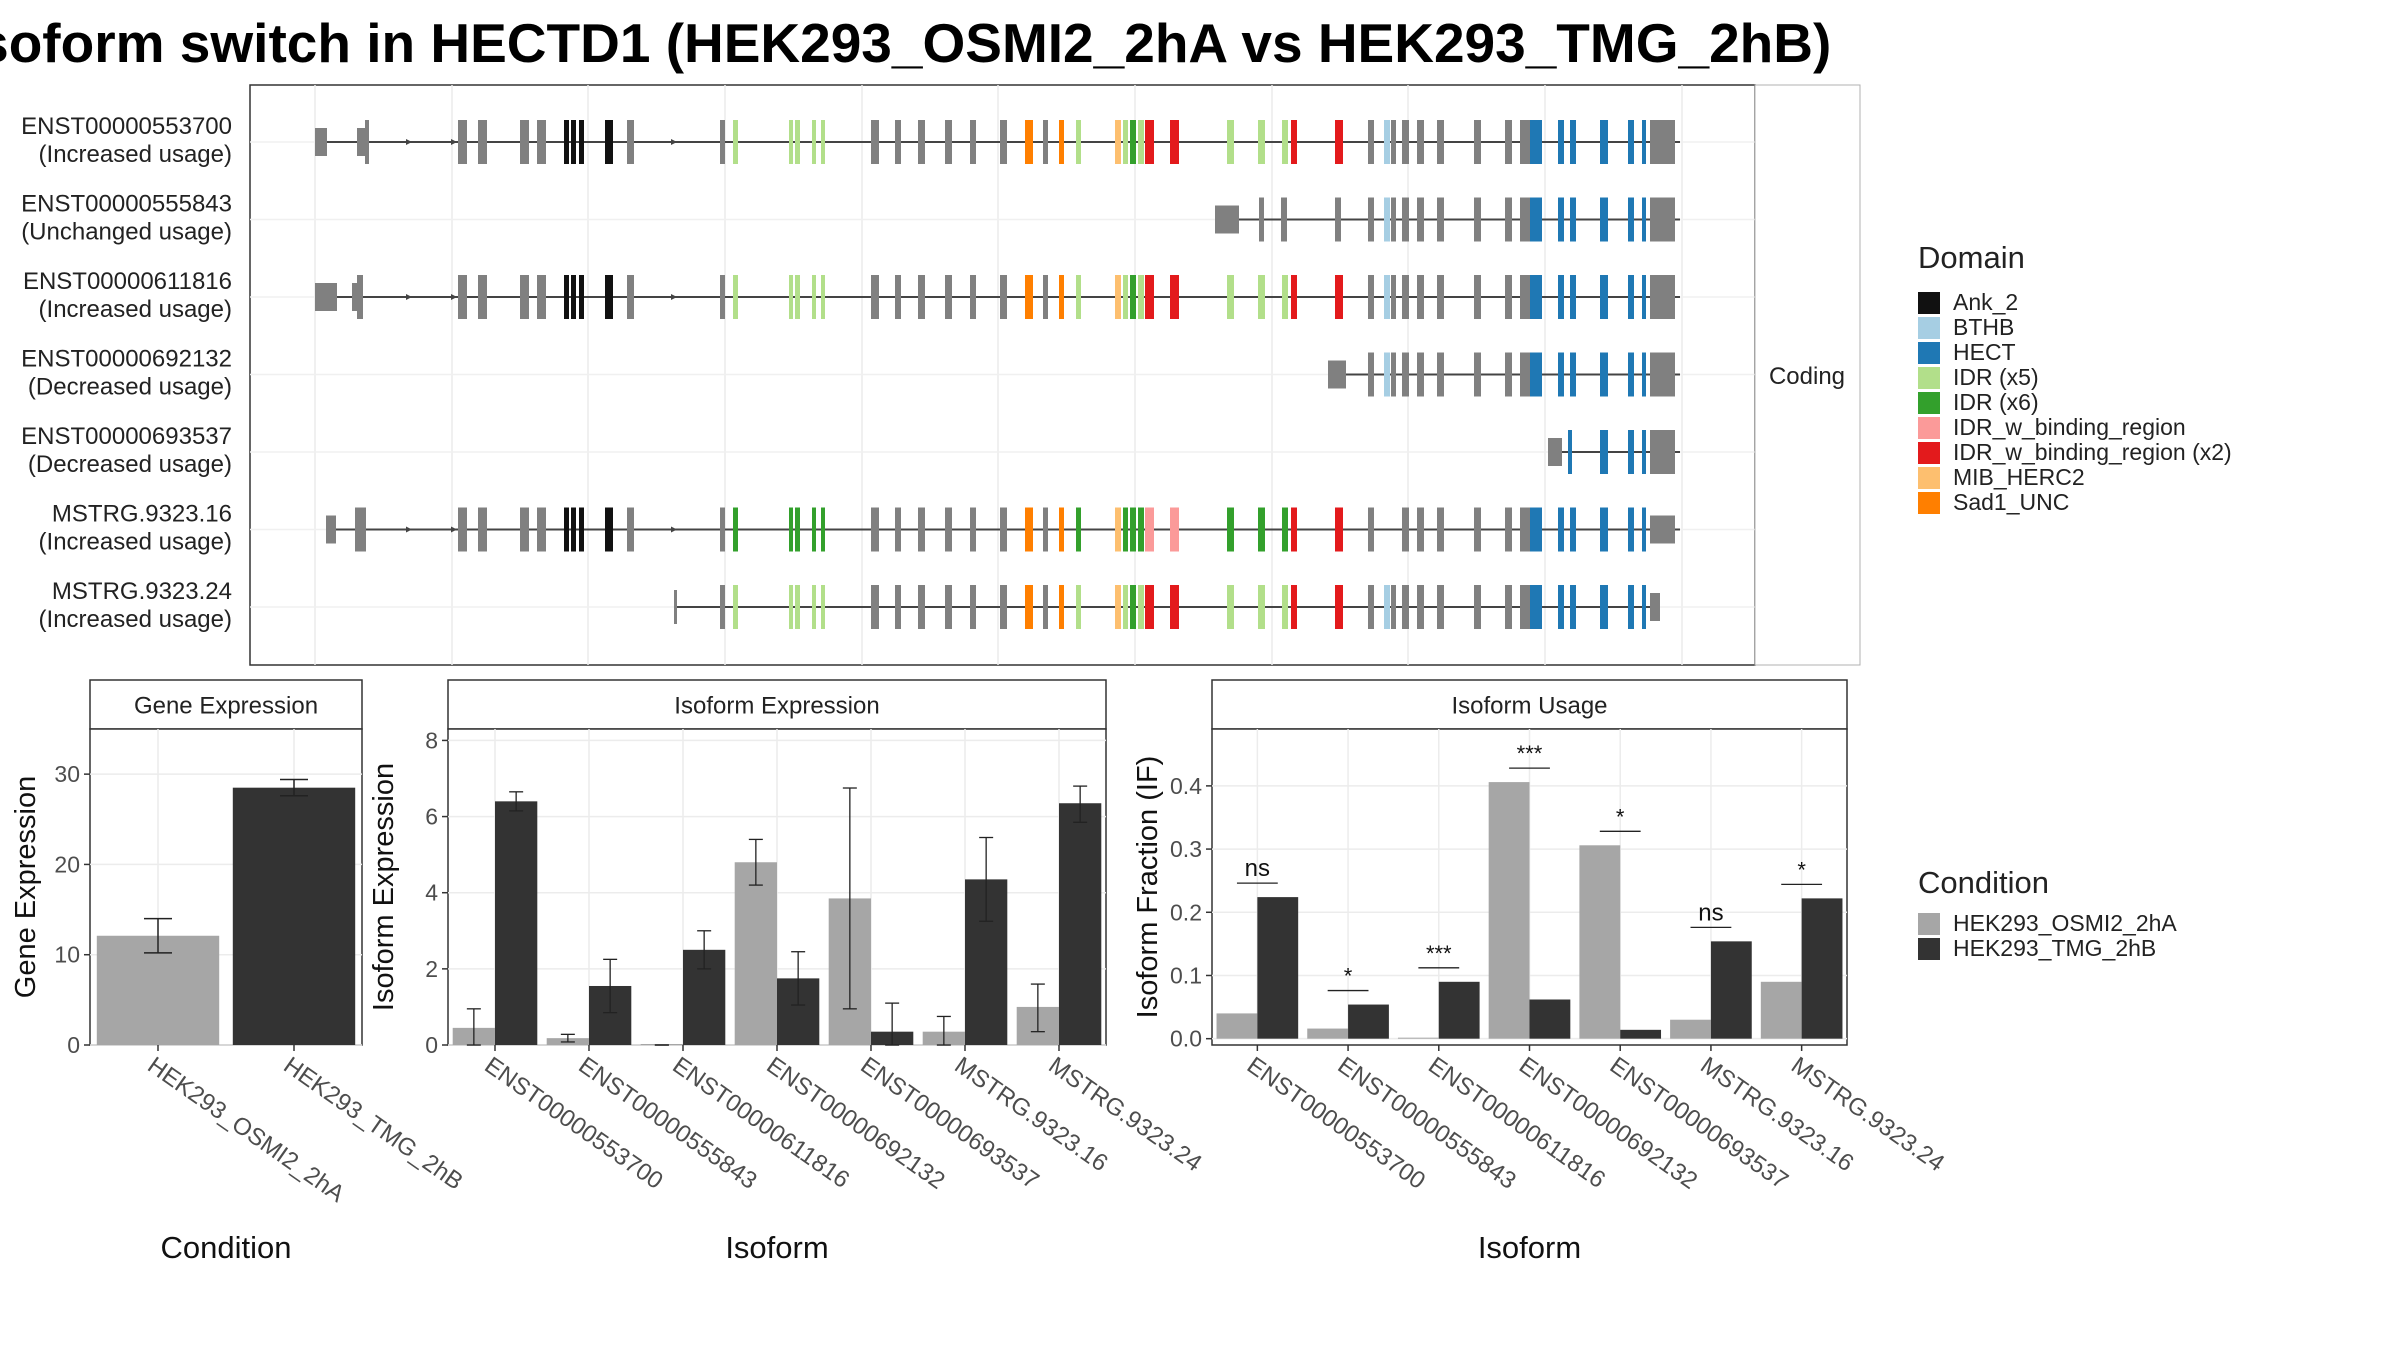 This screenshot has width=2400, height=1350. I want to click on transcript-track: ENST00000555843(Unchanged usage), so click(850, 218).